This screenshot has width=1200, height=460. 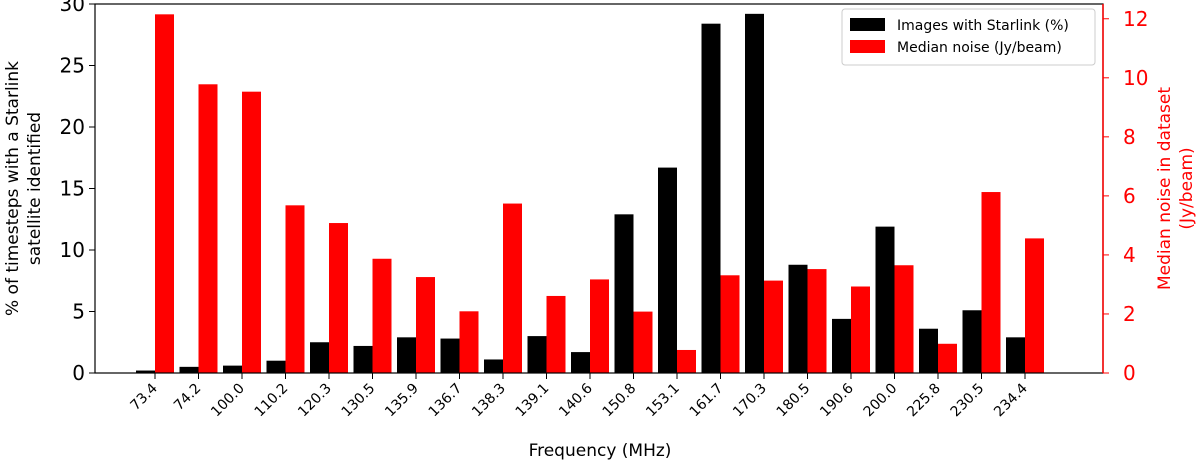 I want to click on x-tick-label: 135.9, so click(x=402, y=401).